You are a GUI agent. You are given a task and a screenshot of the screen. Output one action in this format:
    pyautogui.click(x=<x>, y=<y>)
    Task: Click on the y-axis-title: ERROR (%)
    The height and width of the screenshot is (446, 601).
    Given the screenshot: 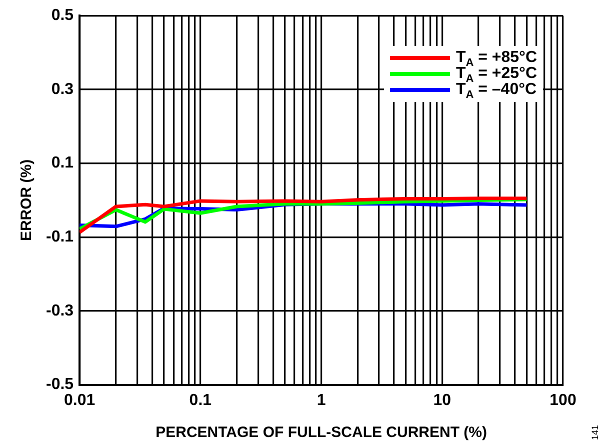 What is the action you would take?
    pyautogui.click(x=27, y=200)
    